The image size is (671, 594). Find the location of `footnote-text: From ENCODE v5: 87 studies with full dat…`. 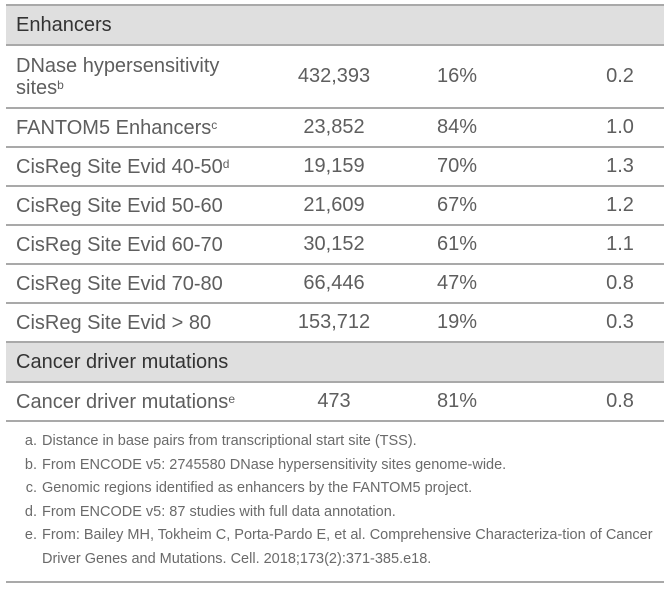

footnote-text: From ENCODE v5: 87 studies with full dat… is located at coordinates (219, 511).